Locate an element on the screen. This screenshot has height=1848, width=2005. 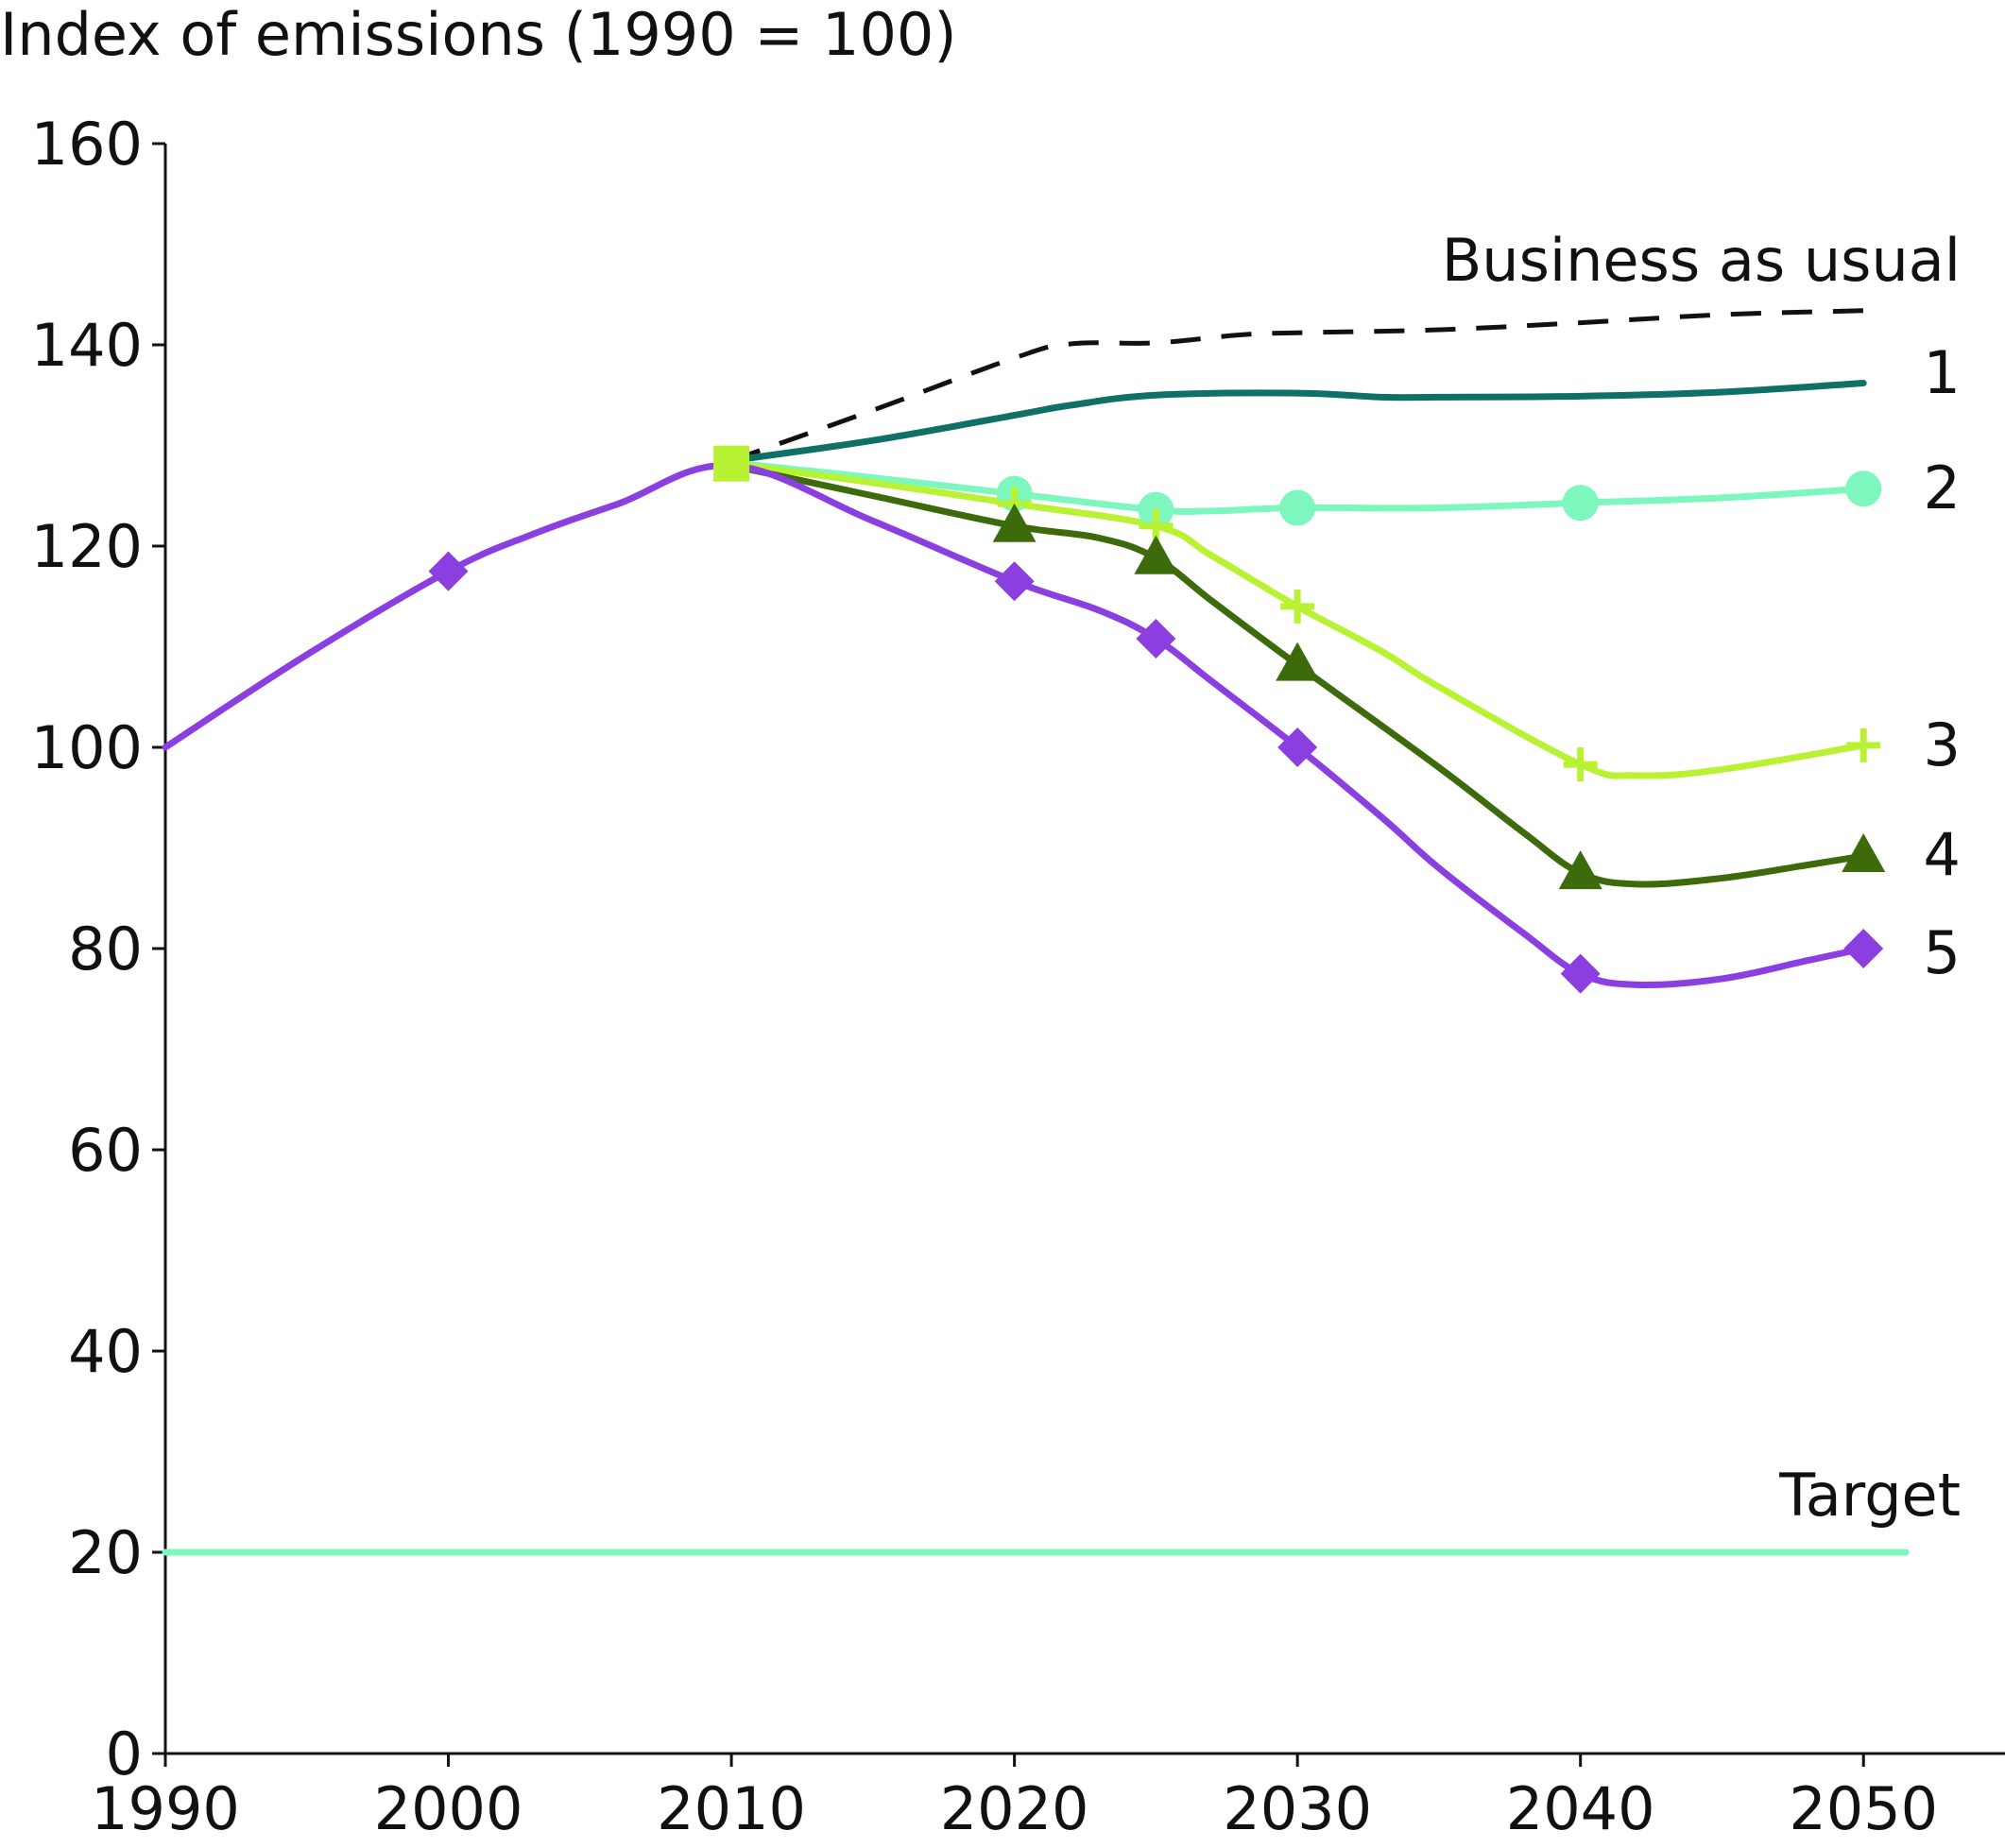
series-label-business-as-usual: Business as usual is located at coordinates (1701, 260).